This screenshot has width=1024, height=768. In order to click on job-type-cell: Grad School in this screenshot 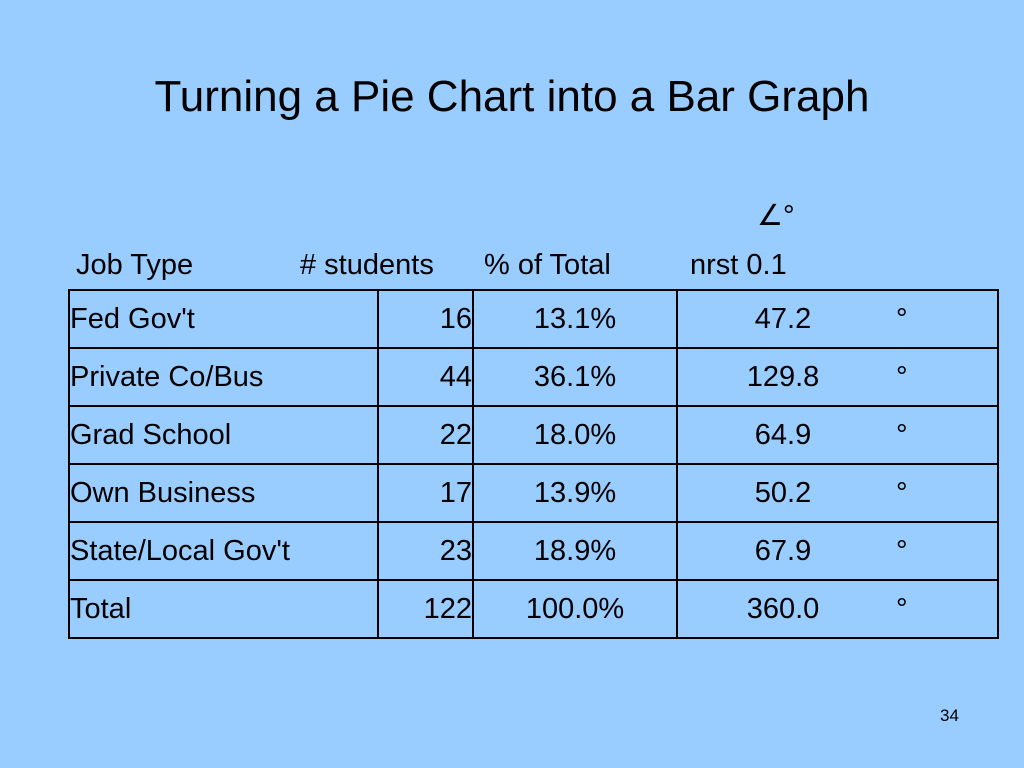, I will do `click(223, 435)`.